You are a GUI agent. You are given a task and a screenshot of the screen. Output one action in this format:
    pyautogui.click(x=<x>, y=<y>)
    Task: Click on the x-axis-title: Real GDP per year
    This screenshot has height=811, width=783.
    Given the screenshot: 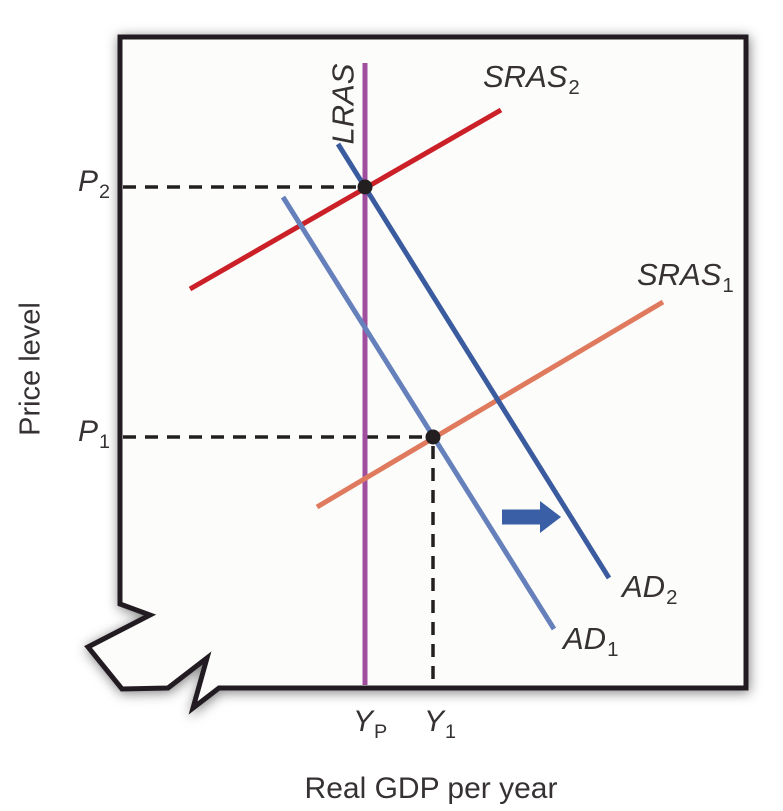 What is the action you would take?
    pyautogui.click(x=431, y=788)
    